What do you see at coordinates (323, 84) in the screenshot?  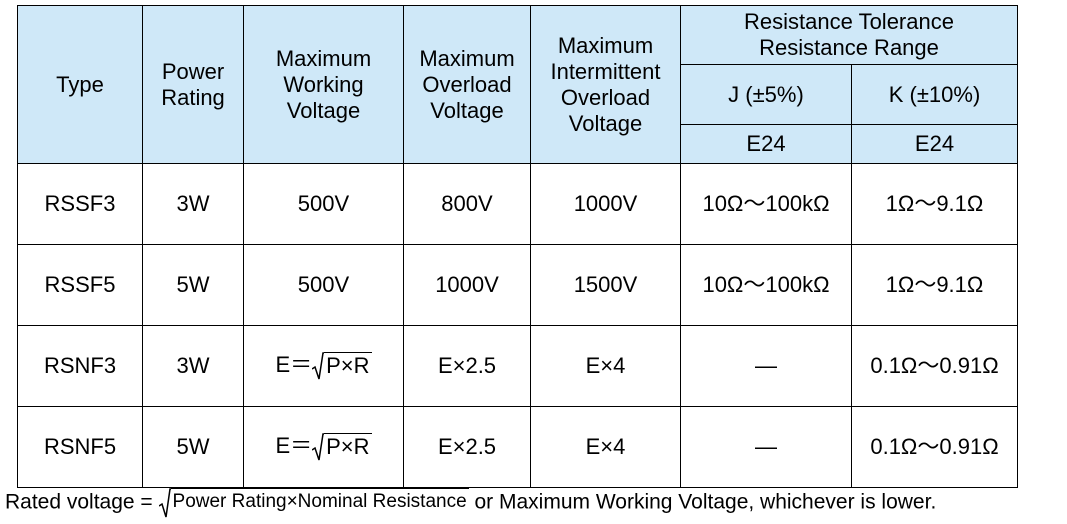 I see `header-max-working-voltage: Maximum Working Voltage` at bounding box center [323, 84].